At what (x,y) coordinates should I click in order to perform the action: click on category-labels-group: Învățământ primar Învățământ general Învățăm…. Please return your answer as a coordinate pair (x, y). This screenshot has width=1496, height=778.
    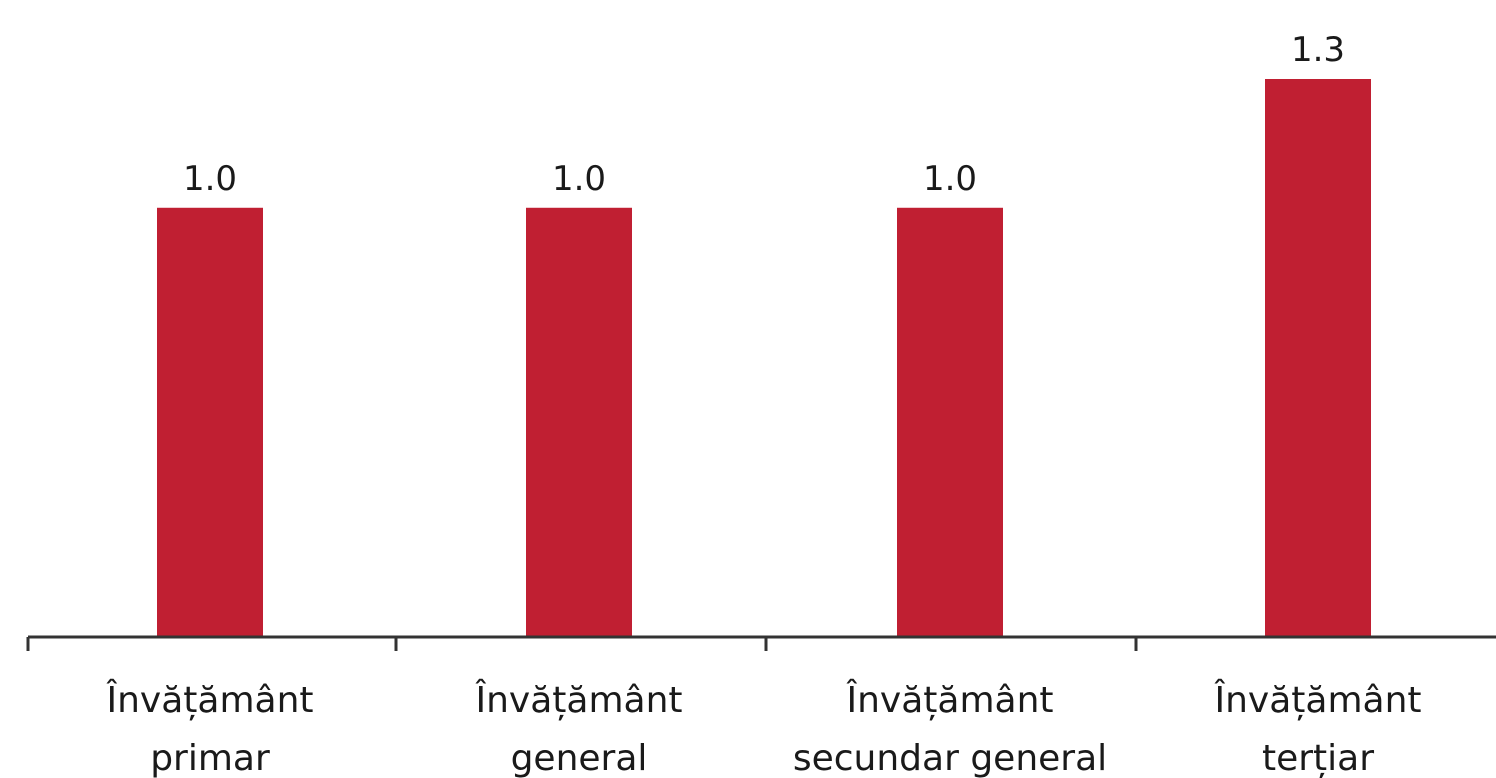
    Looking at the image, I should click on (763, 728).